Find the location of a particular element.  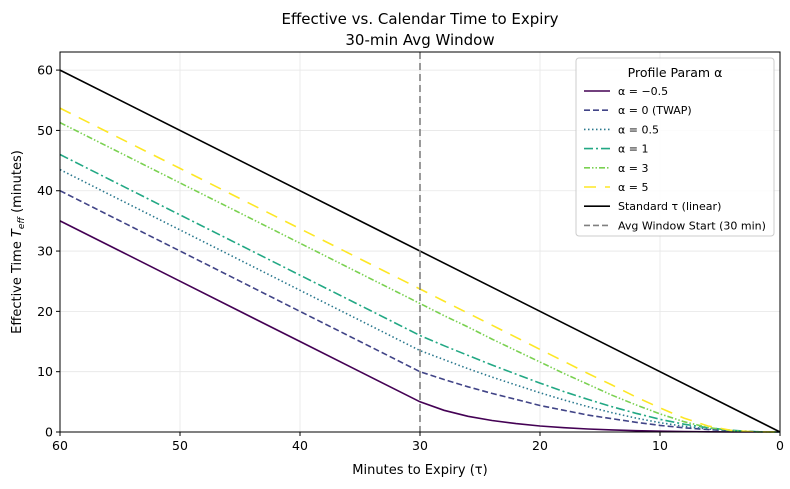

y-tick-label: 50 is located at coordinates (45, 130).